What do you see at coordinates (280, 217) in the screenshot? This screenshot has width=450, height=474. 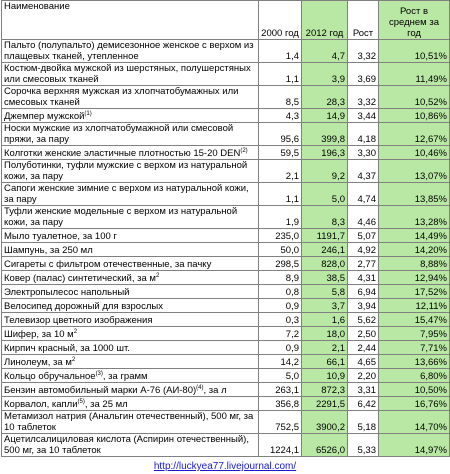 I see `value-cell: 1,9` at bounding box center [280, 217].